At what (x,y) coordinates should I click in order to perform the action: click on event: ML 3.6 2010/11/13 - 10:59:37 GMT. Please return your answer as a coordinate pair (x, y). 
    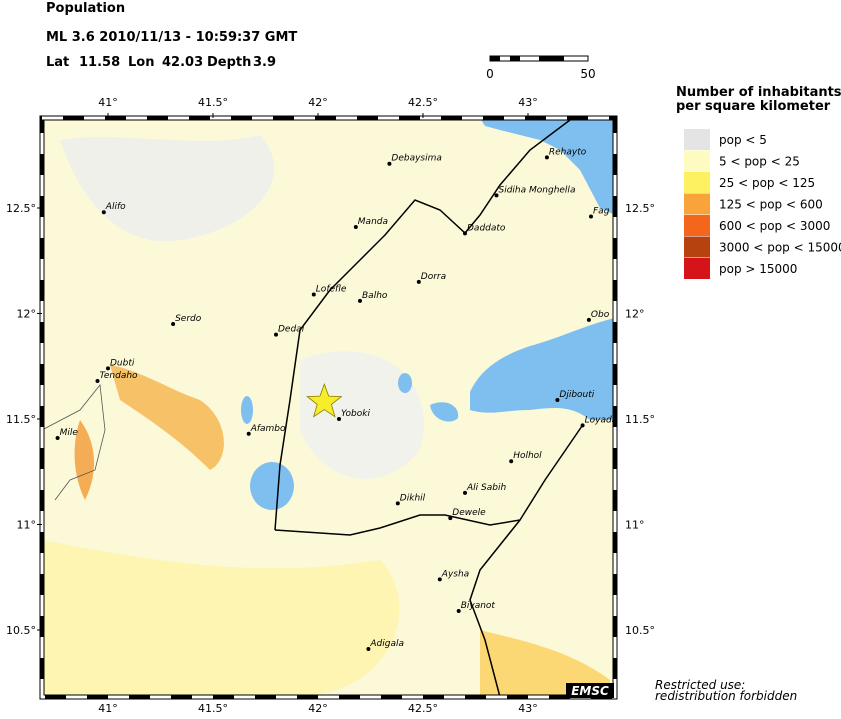
    Looking at the image, I should click on (171, 37).